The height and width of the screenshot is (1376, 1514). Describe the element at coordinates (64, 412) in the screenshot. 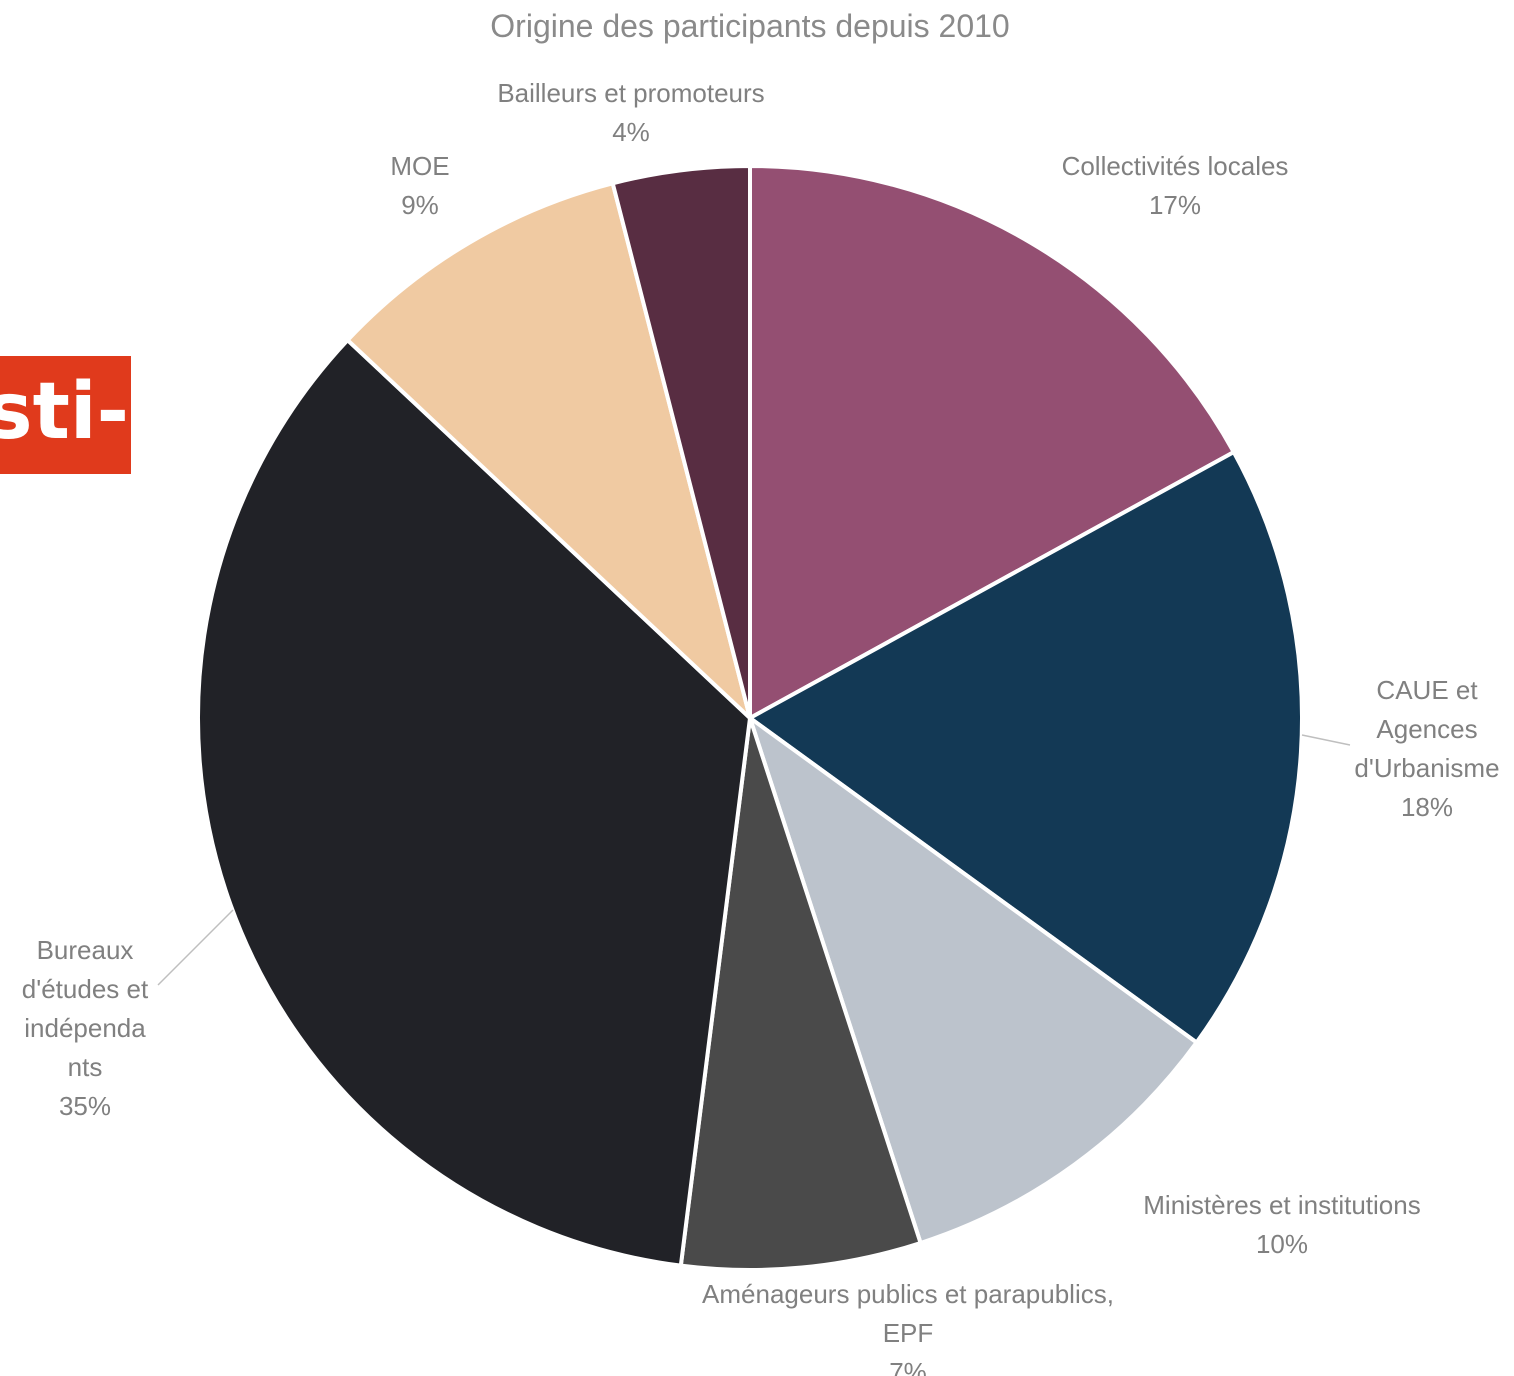

I see `logo-text: esti-` at that location.